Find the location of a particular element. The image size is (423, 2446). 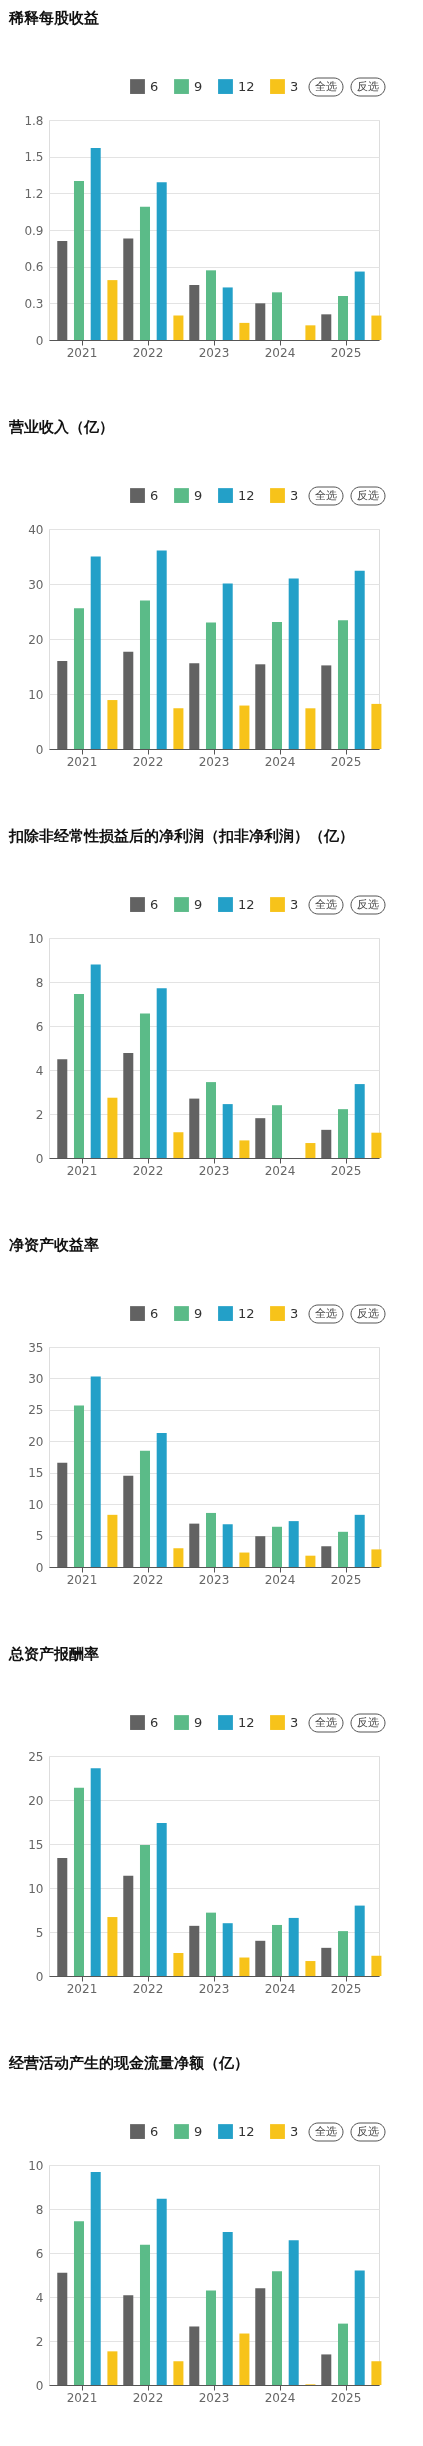

chart-title: 扣除非经常性损益后的净利润（扣非净利润）（亿） is located at coordinates (181, 835).